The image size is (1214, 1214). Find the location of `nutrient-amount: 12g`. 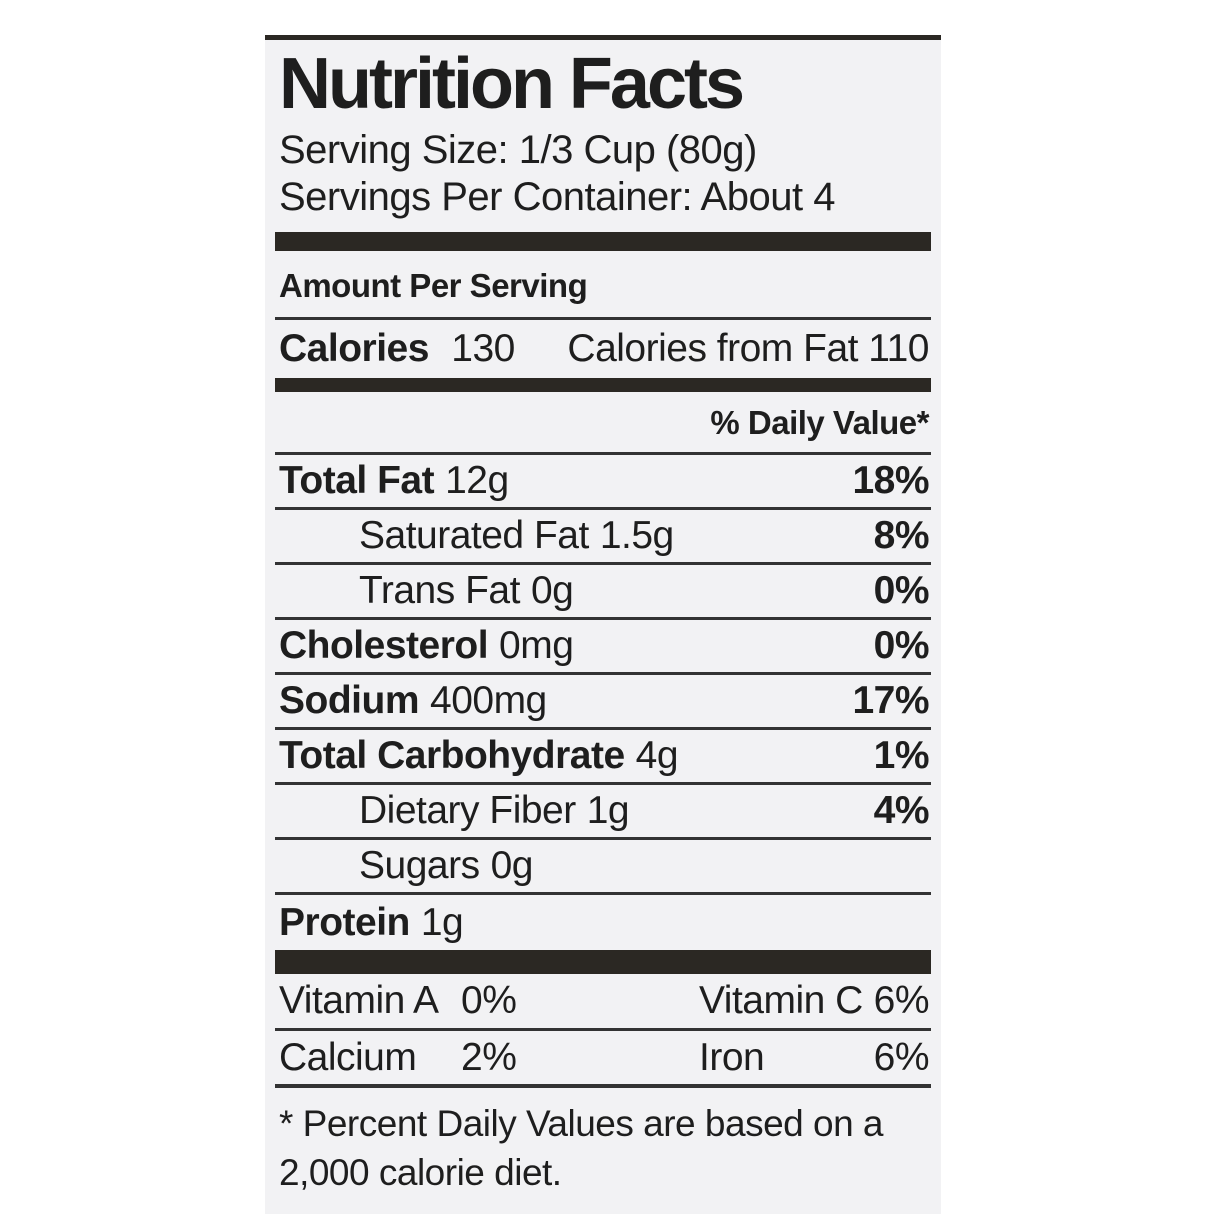

nutrient-amount: 12g is located at coordinates (477, 481).